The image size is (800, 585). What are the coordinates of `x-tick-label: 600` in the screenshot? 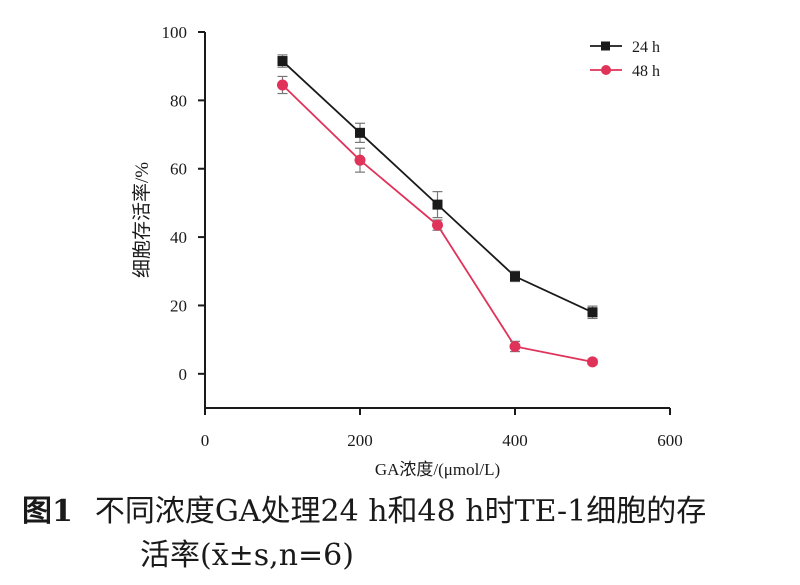 It's located at (670, 440).